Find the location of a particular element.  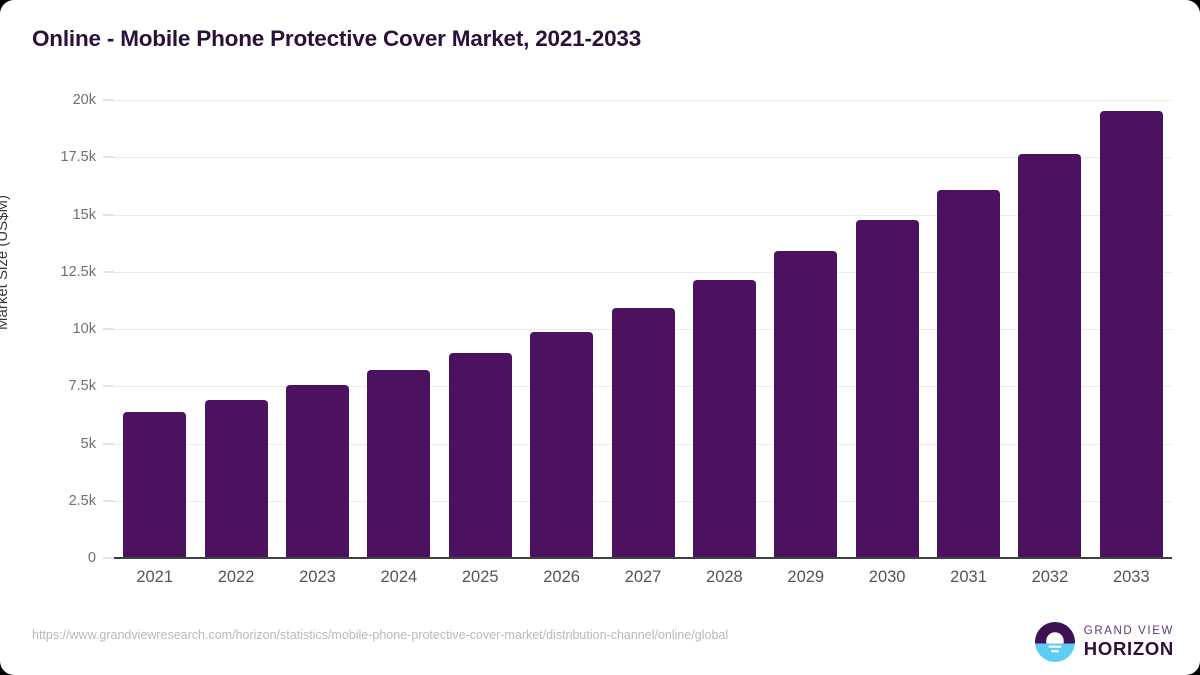

x-axis-tick-label: 2022 is located at coordinates (236, 577).